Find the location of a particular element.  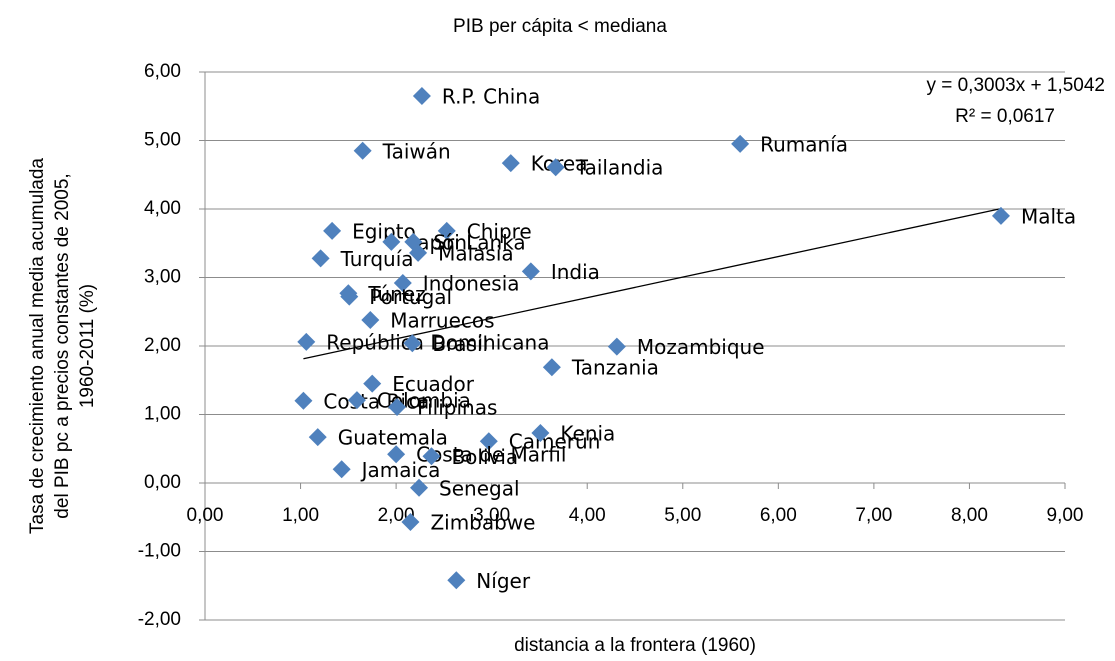

y-tick-label: 0,00 is located at coordinates (162, 482).